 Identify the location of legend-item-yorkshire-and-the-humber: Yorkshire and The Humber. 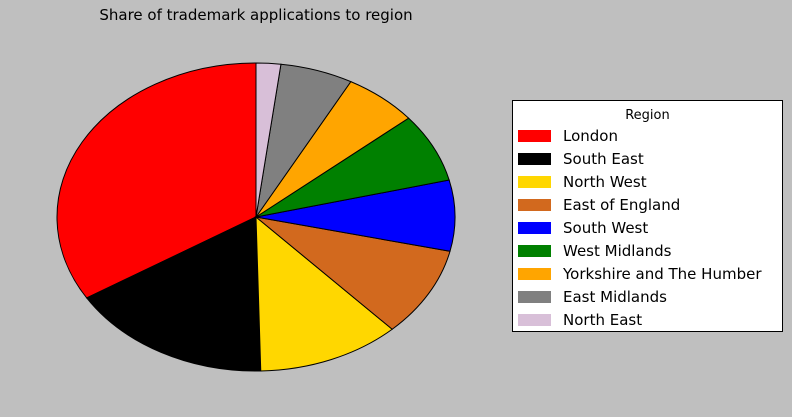
(647, 273).